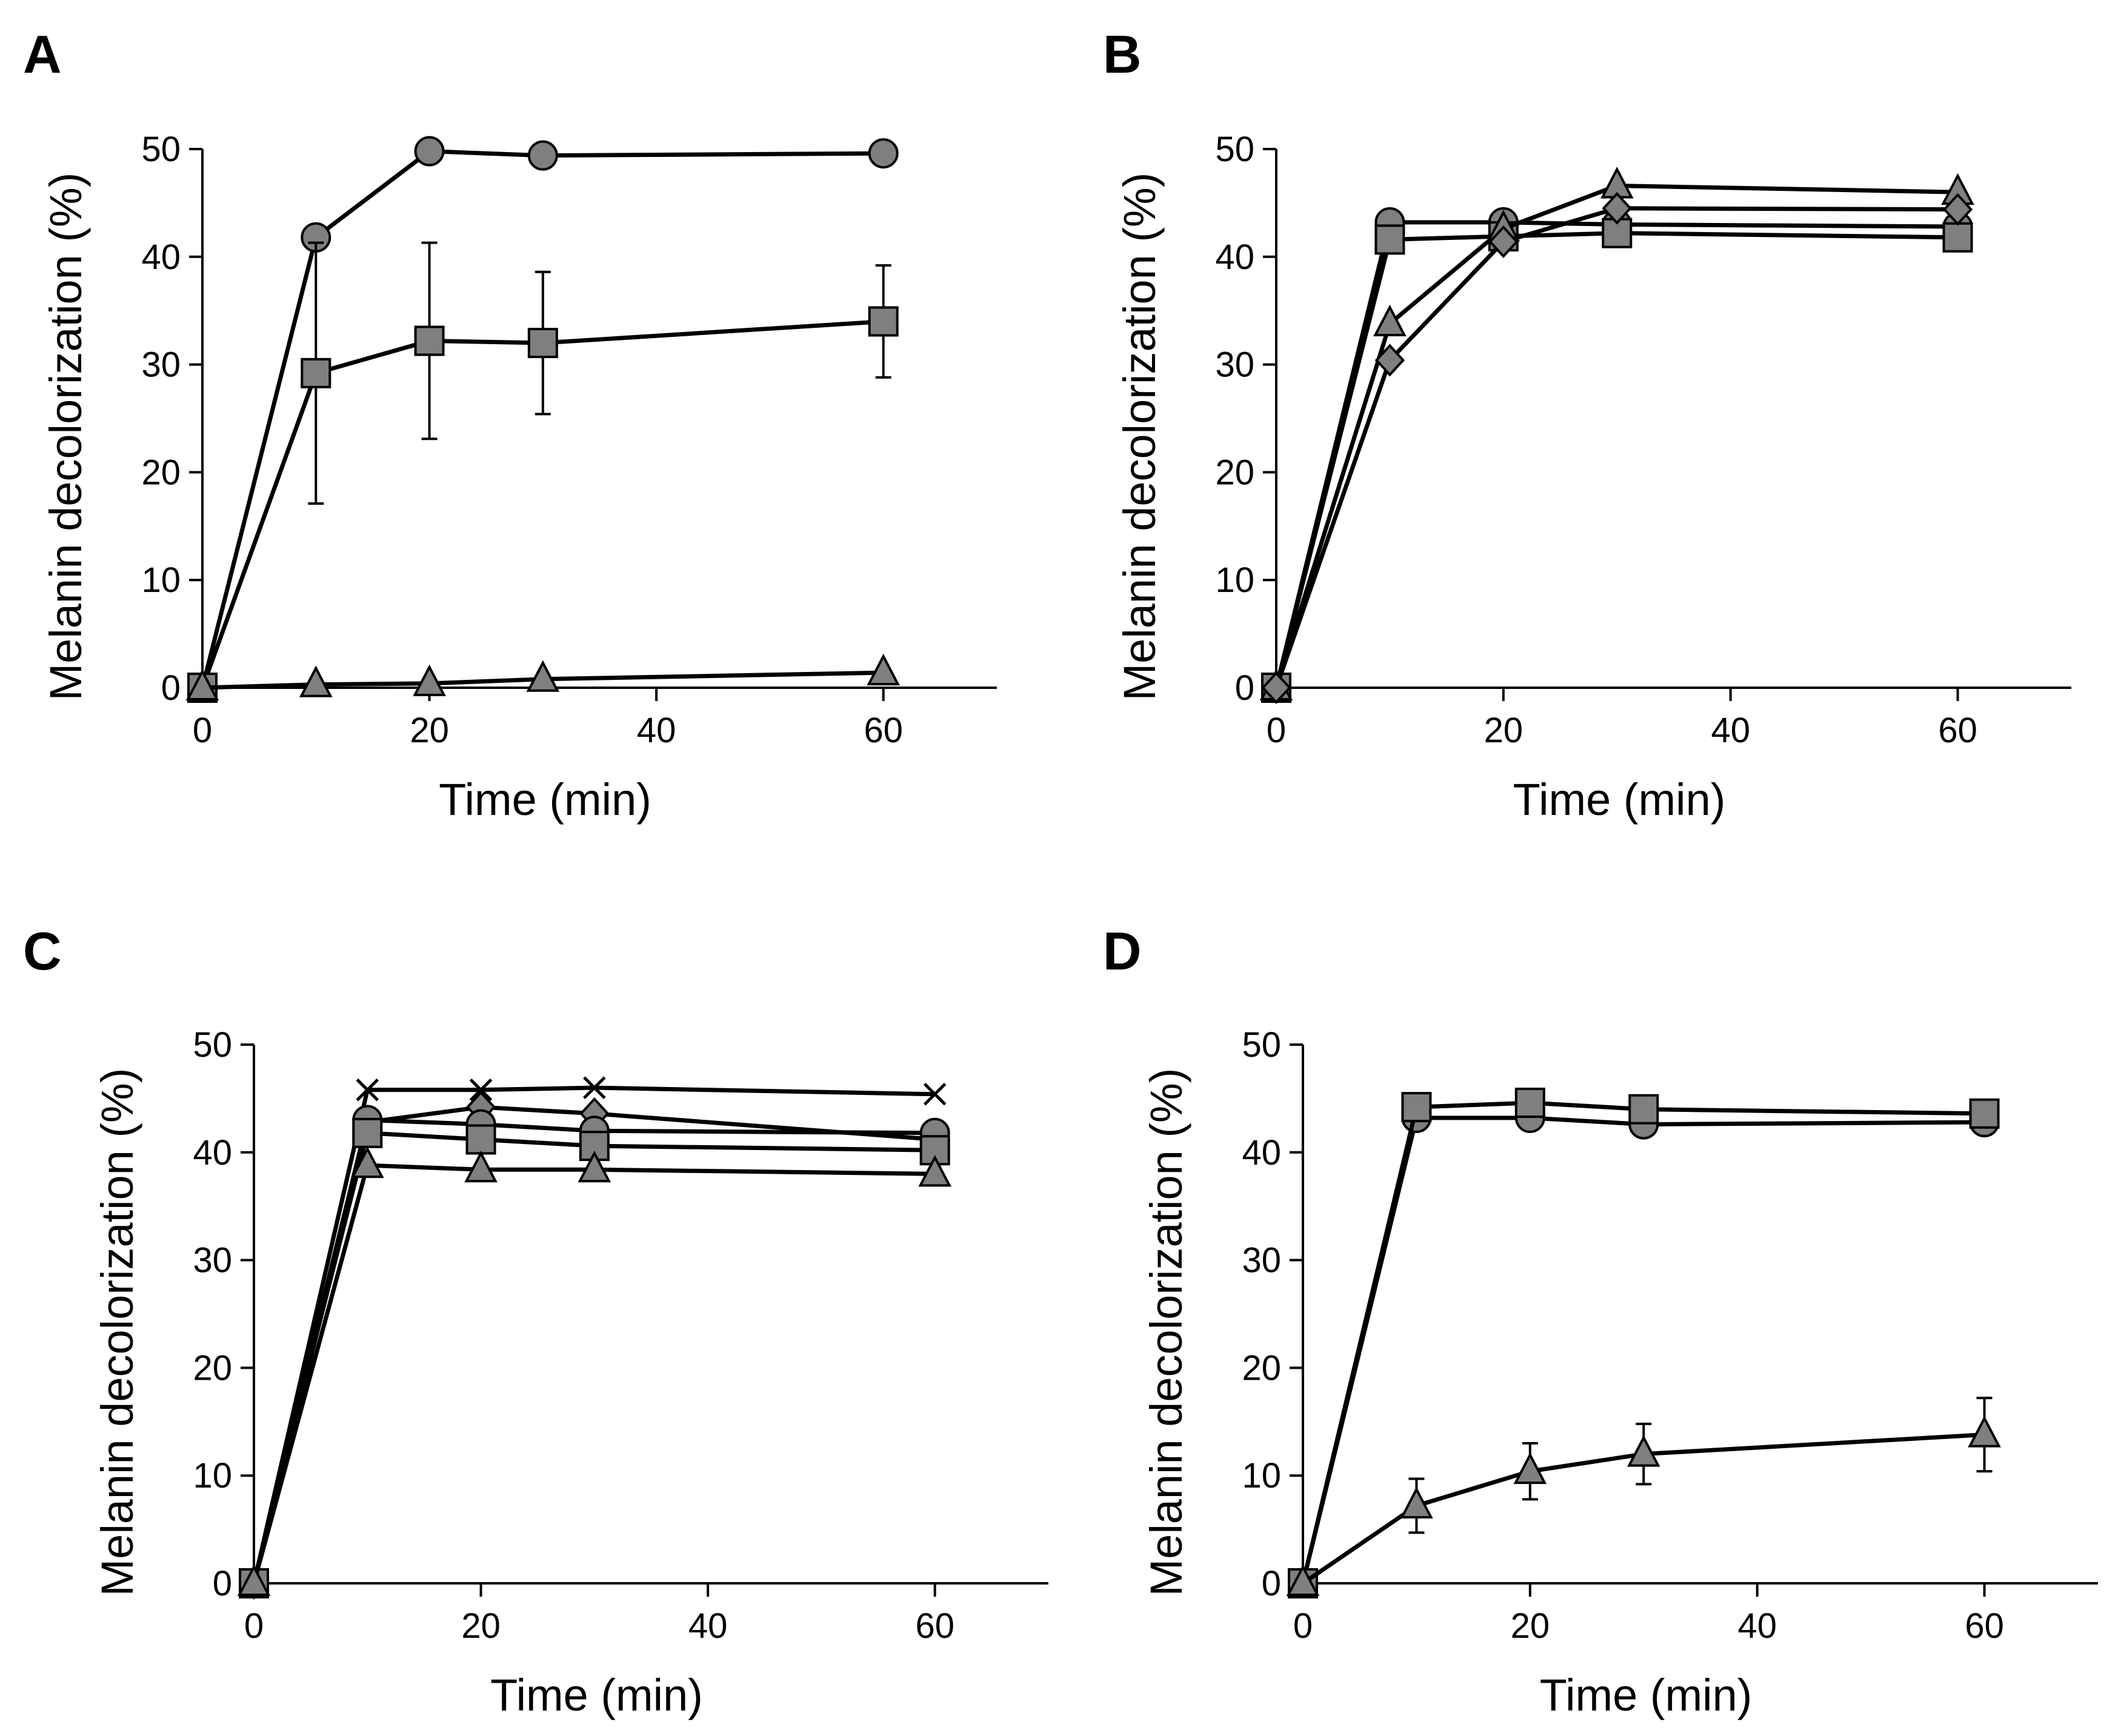 This screenshot has height=1736, width=2121. What do you see at coordinates (1122, 951) in the screenshot?
I see `panel-letter: D` at bounding box center [1122, 951].